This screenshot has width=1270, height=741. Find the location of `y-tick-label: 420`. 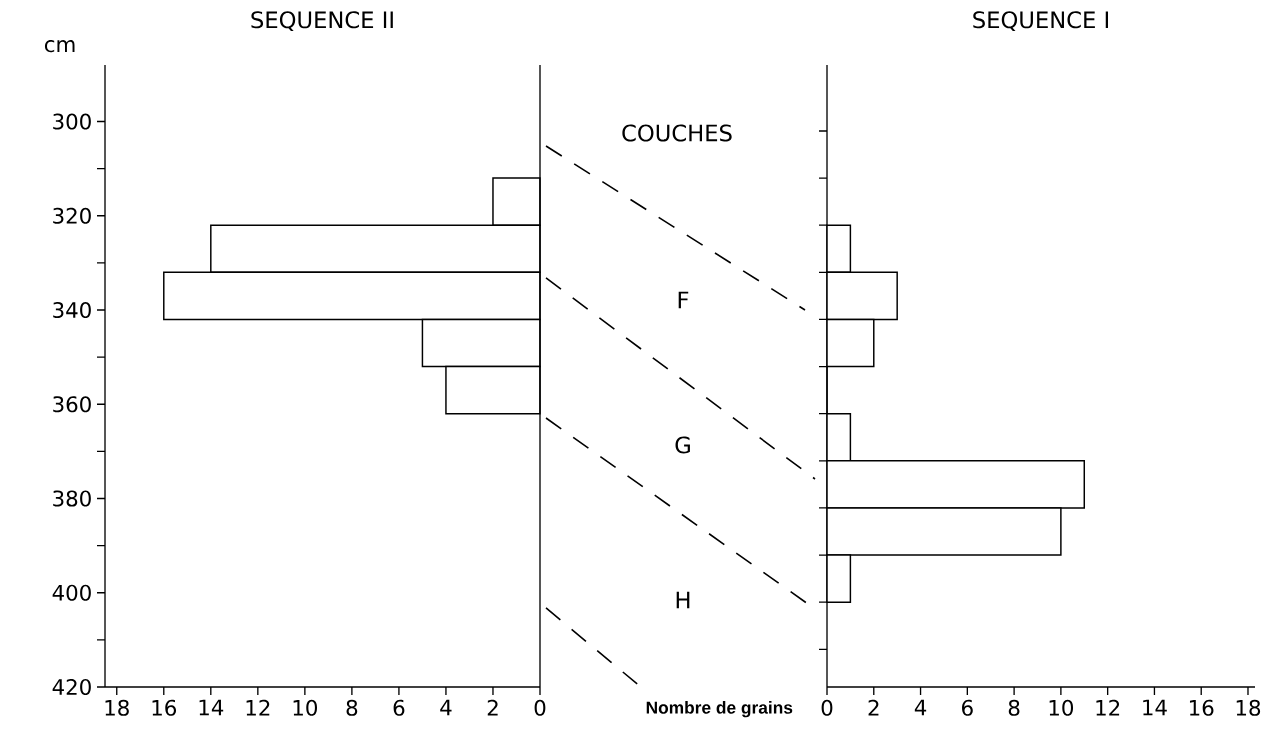

y-tick-label: 420 is located at coordinates (71, 687).